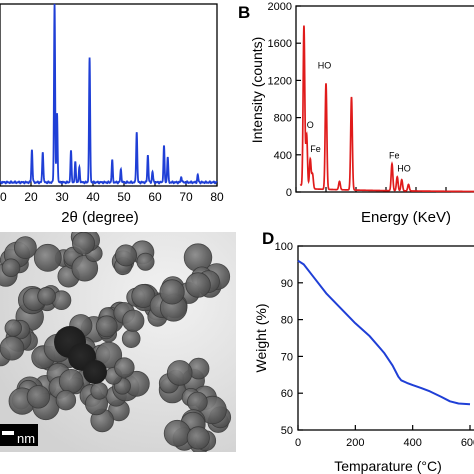 This screenshot has width=474, height=474. Describe the element at coordinates (287, 284) in the screenshot. I see `tga-y-tick-label: 90` at that location.